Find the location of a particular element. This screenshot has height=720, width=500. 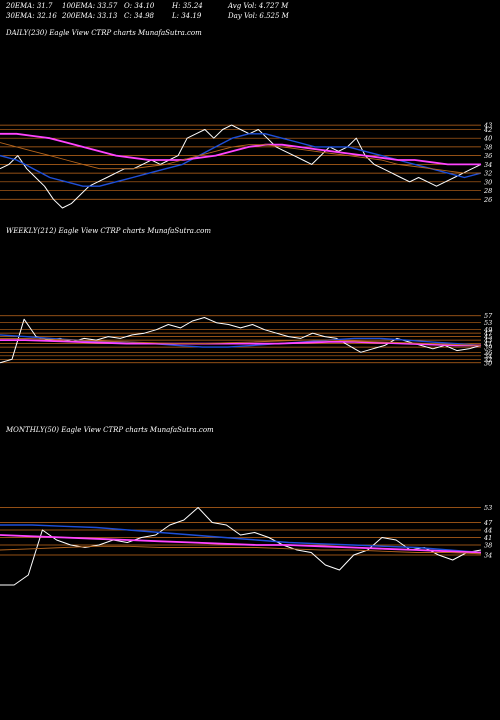

y-tick-label: 49 is located at coordinates (487, 330).